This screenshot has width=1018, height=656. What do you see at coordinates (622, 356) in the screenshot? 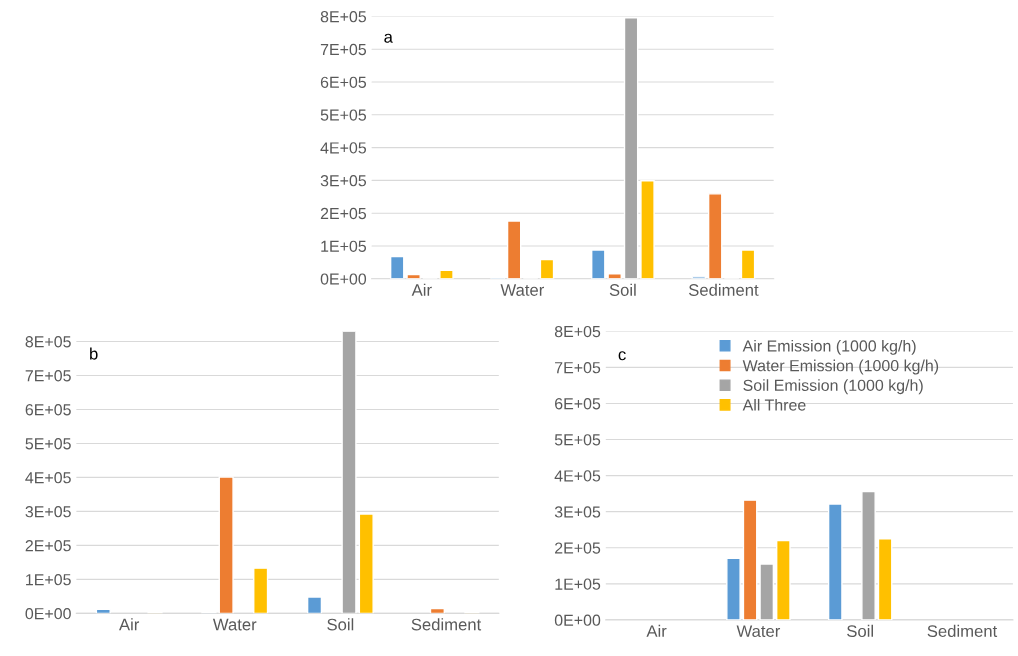
I see `annotation: c` at bounding box center [622, 356].